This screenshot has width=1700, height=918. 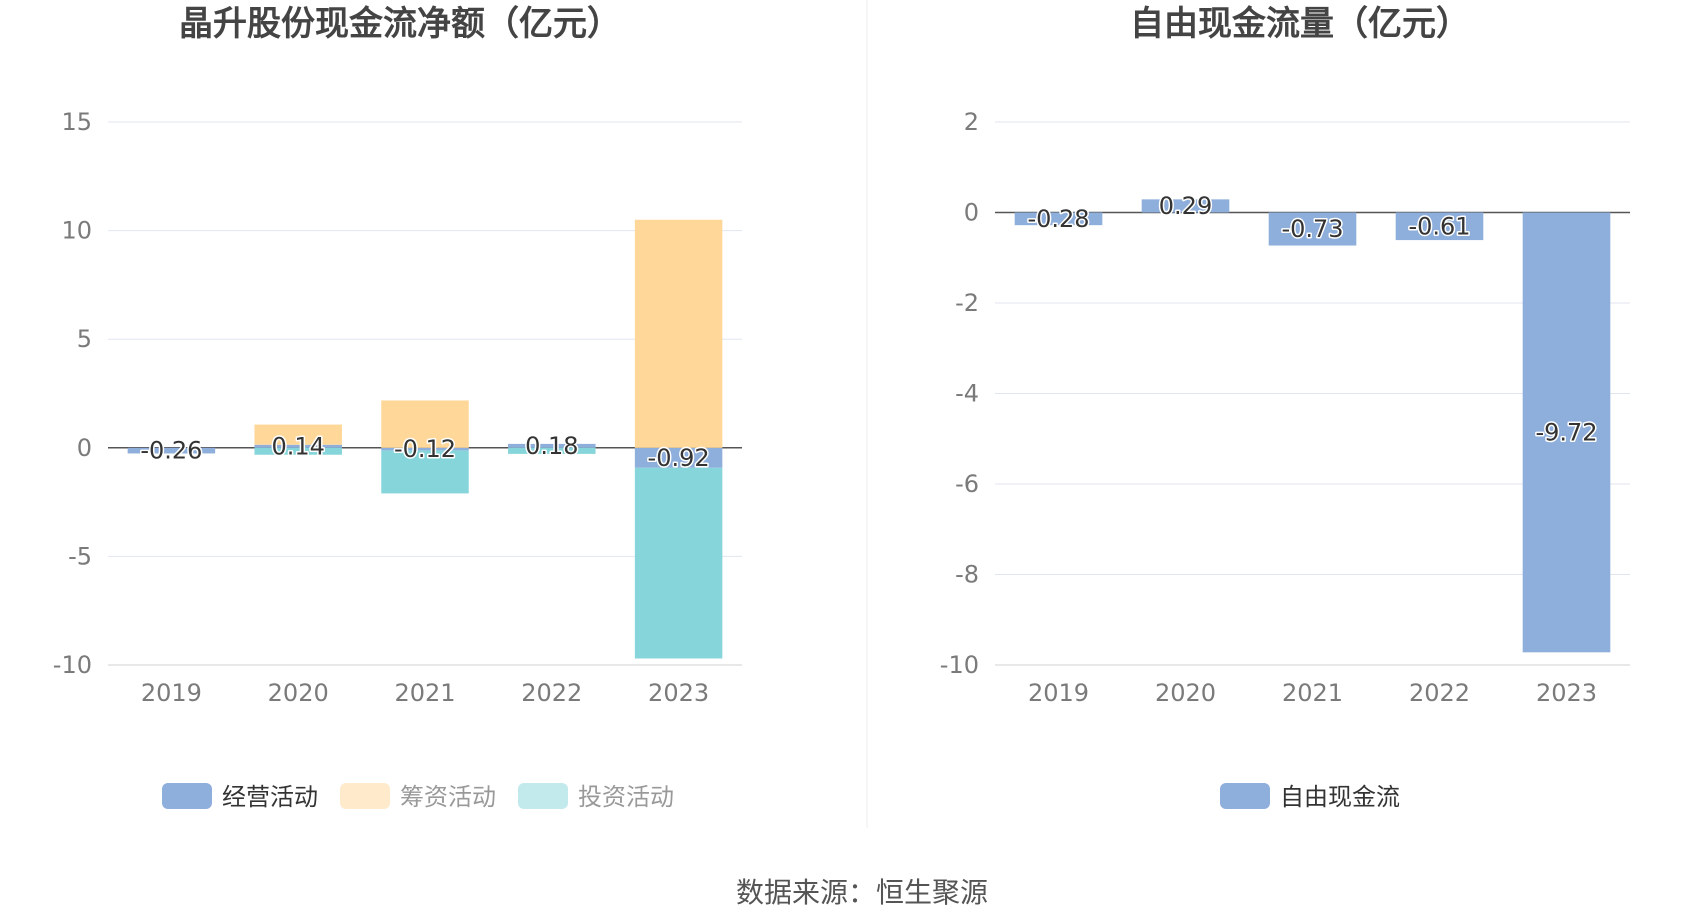 I want to click on right-y-tick-label: -8, so click(x=967, y=575).